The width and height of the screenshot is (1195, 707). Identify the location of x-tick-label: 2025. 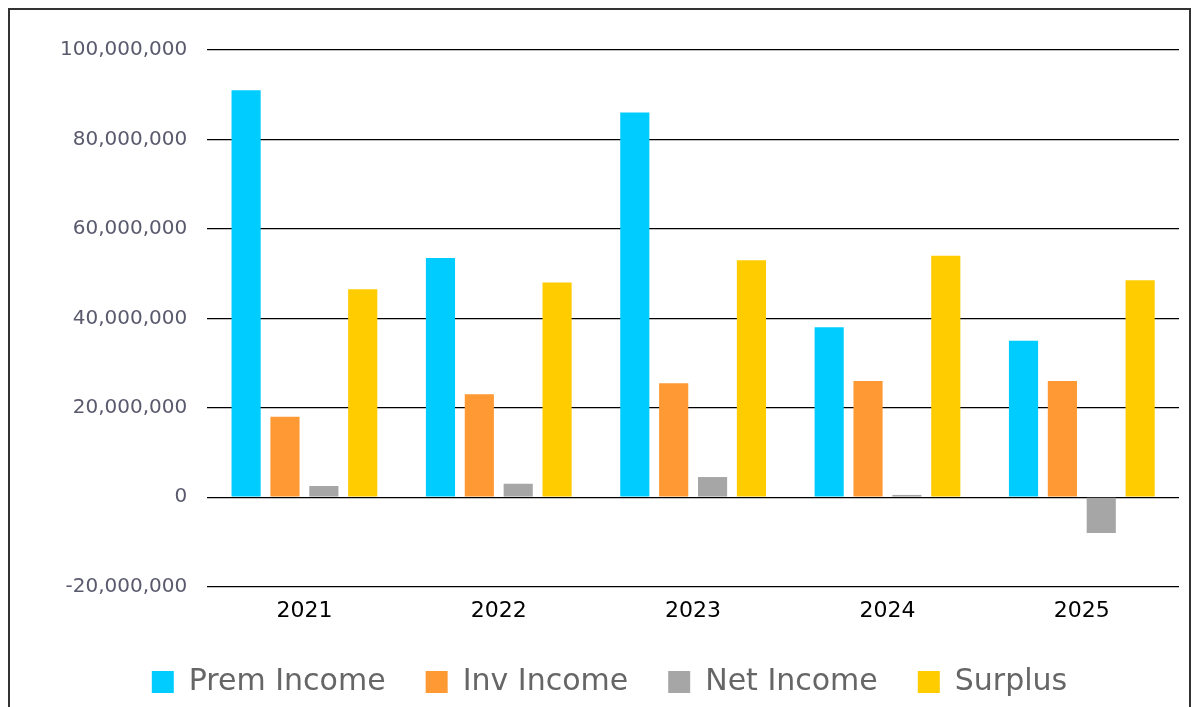
(1081, 609).